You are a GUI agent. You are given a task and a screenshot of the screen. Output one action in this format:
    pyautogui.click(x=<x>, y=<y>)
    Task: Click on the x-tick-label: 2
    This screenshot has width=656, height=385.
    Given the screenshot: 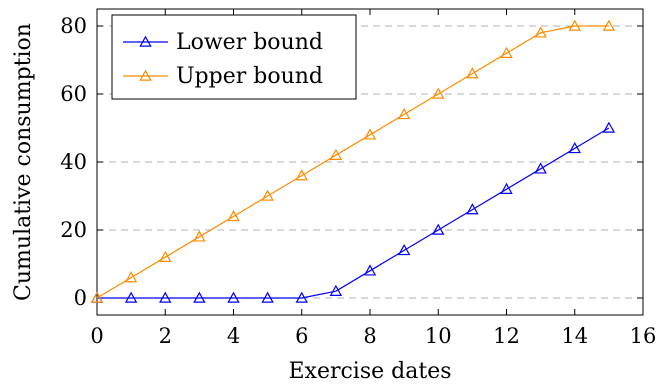 What is the action you would take?
    pyautogui.click(x=165, y=336)
    